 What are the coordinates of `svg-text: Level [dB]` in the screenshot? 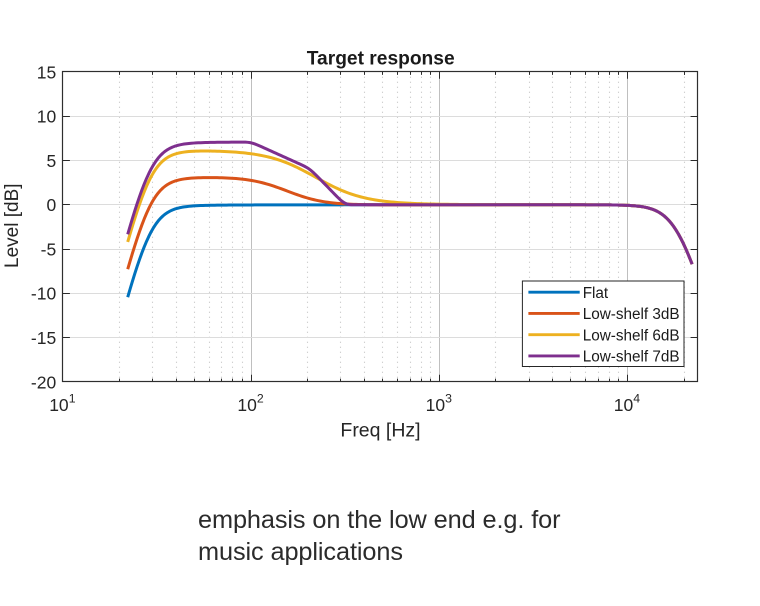 It's located at (12, 225).